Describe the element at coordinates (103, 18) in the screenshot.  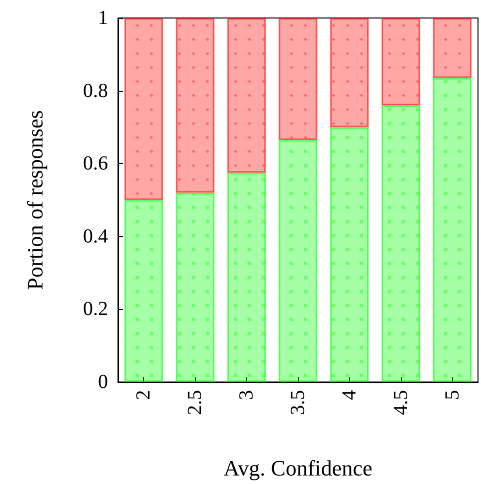
I see `y-tick-label: 1` at that location.